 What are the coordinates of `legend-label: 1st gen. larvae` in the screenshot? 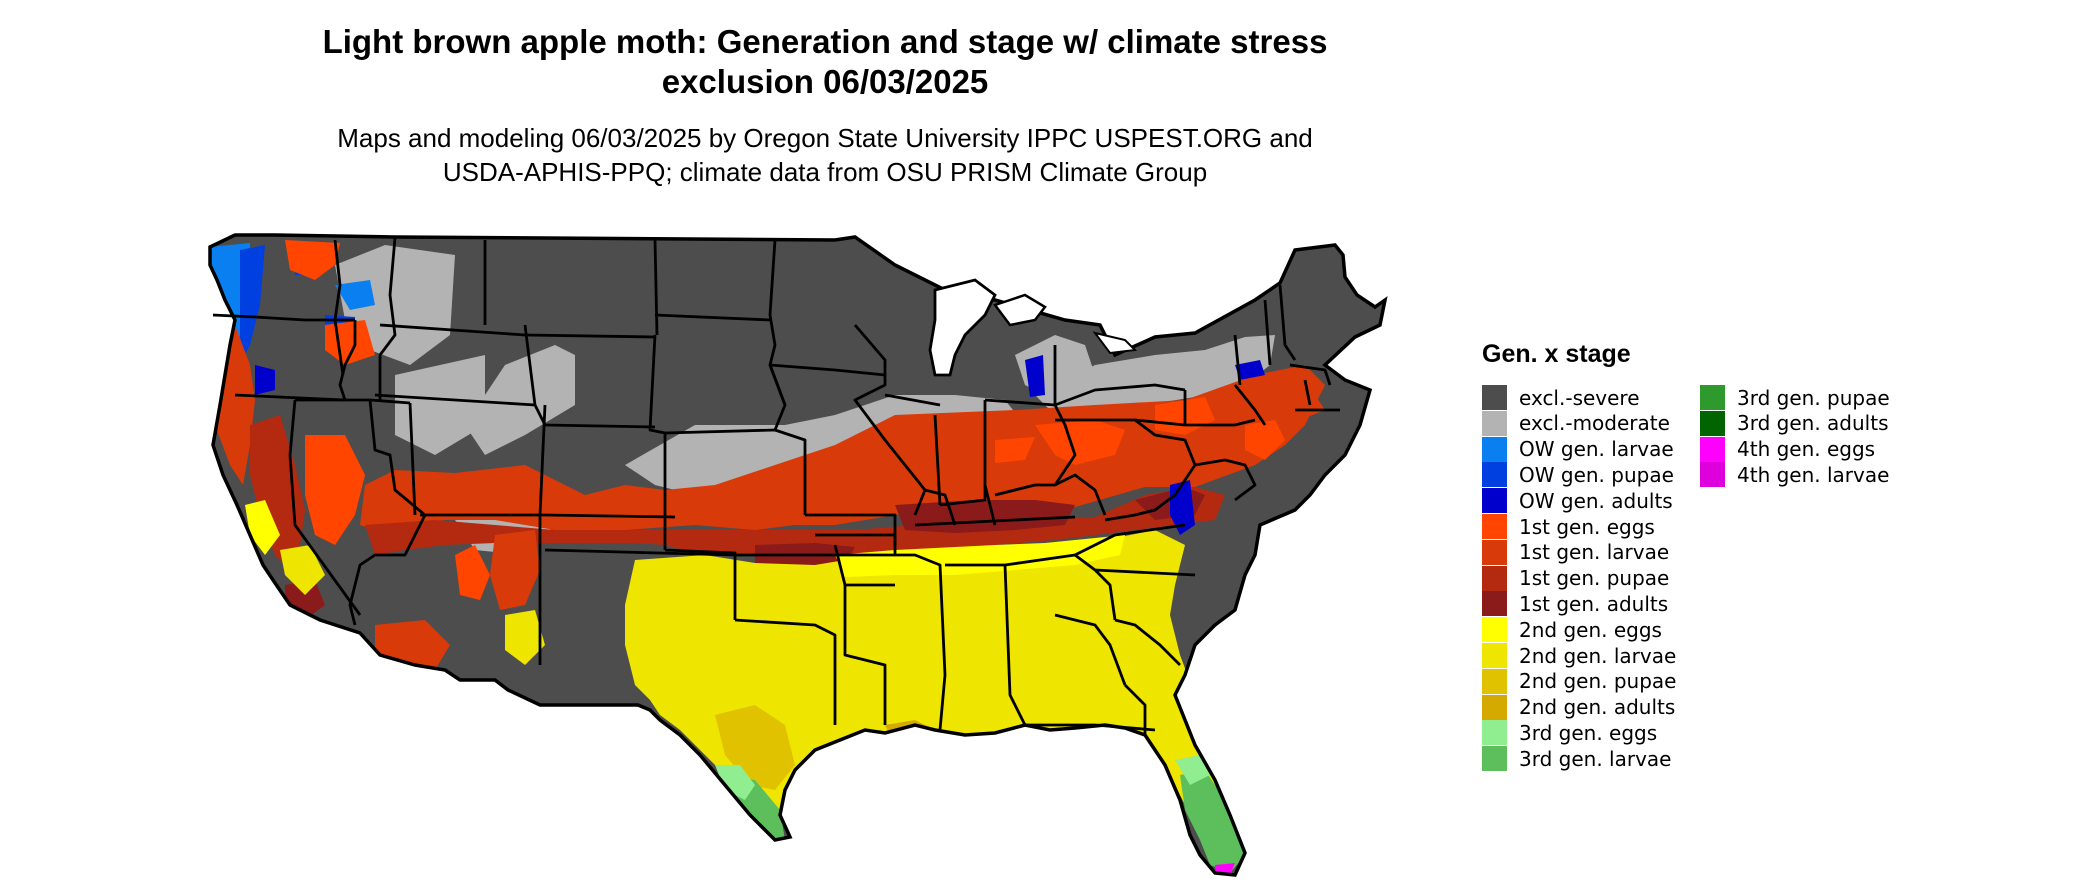 It's located at (1594, 552).